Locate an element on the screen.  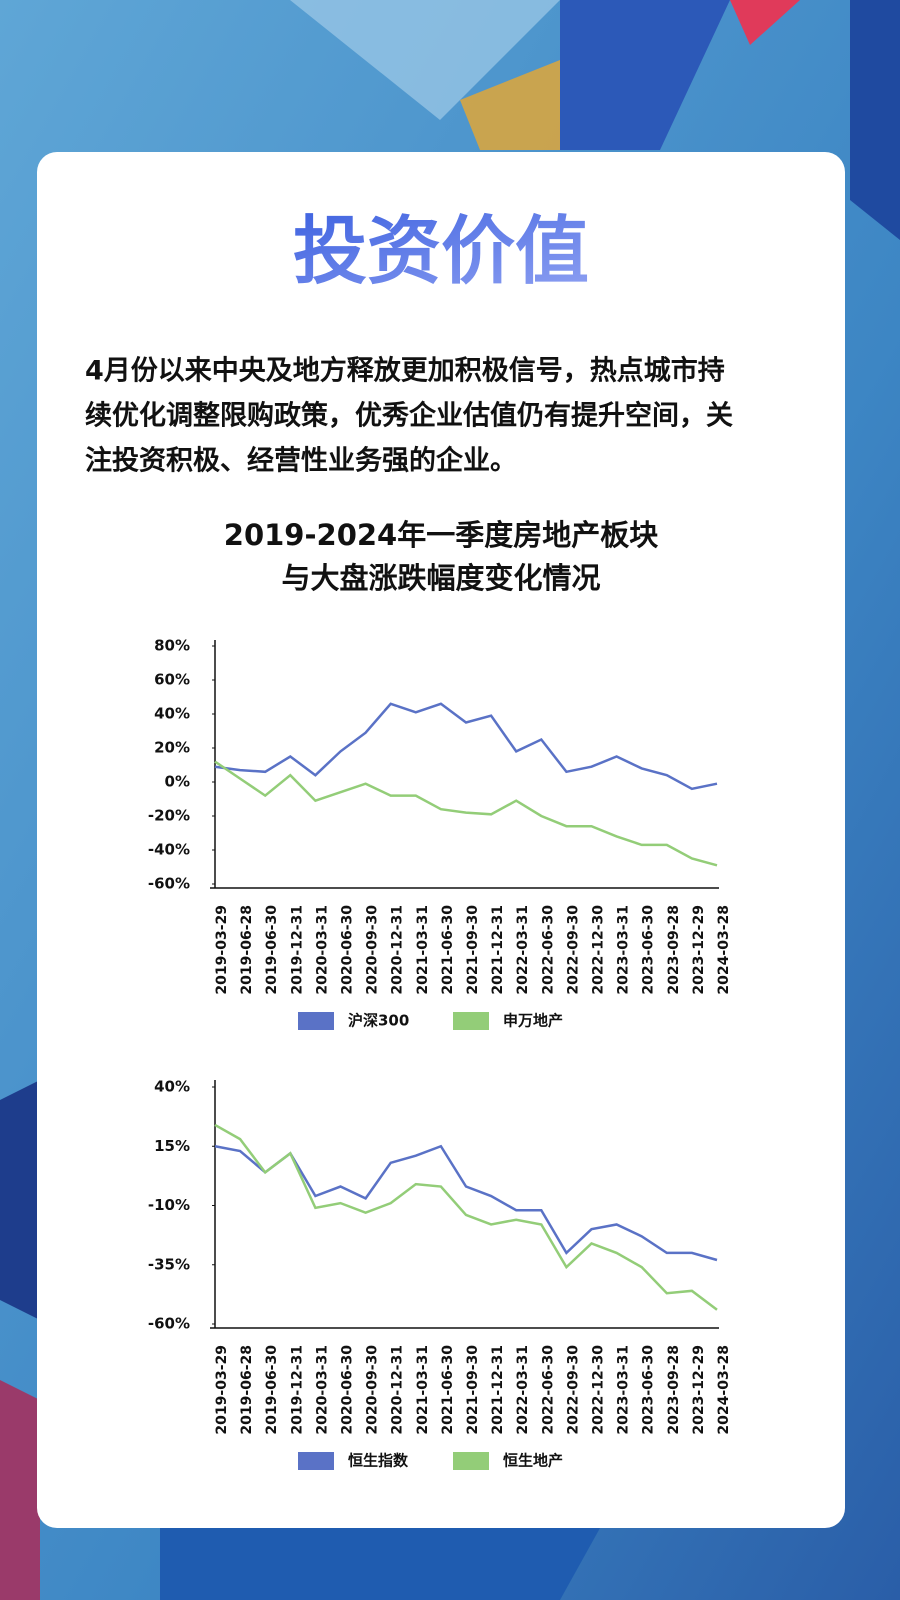
legend-label: 恒生指数 is located at coordinates (378, 1461).